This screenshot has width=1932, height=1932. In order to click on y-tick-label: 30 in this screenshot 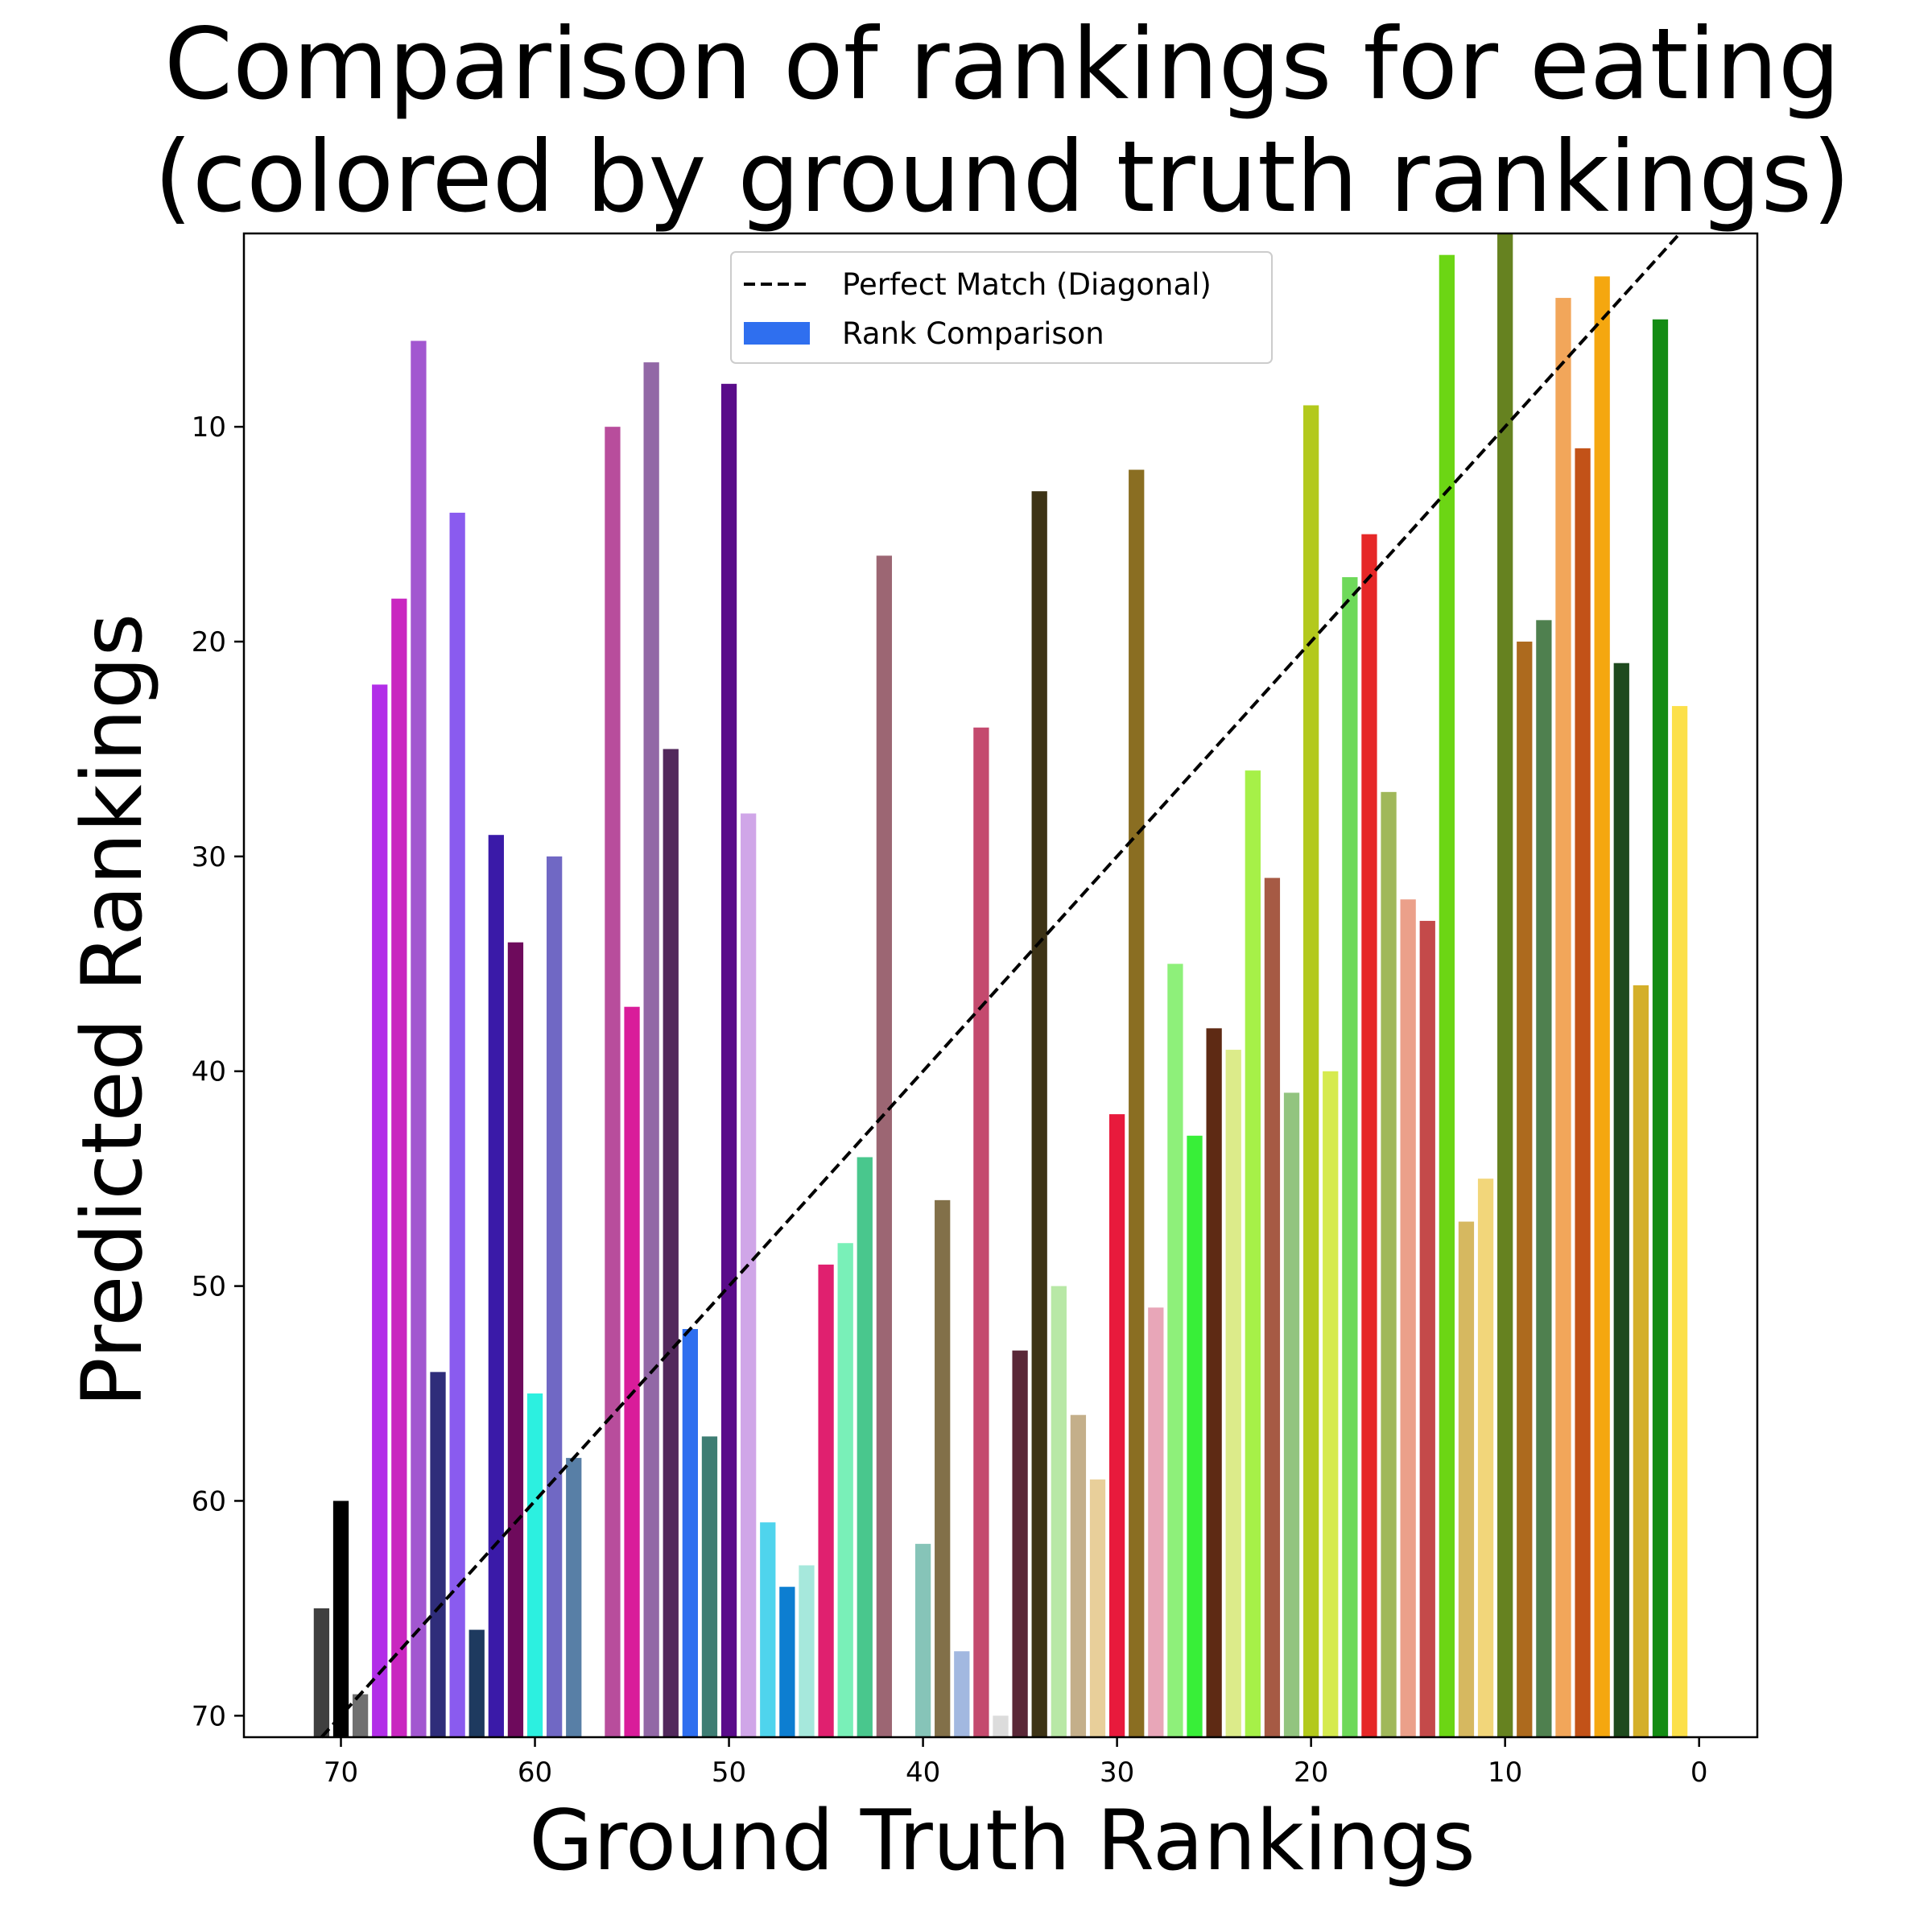, I will do `click(209, 857)`.